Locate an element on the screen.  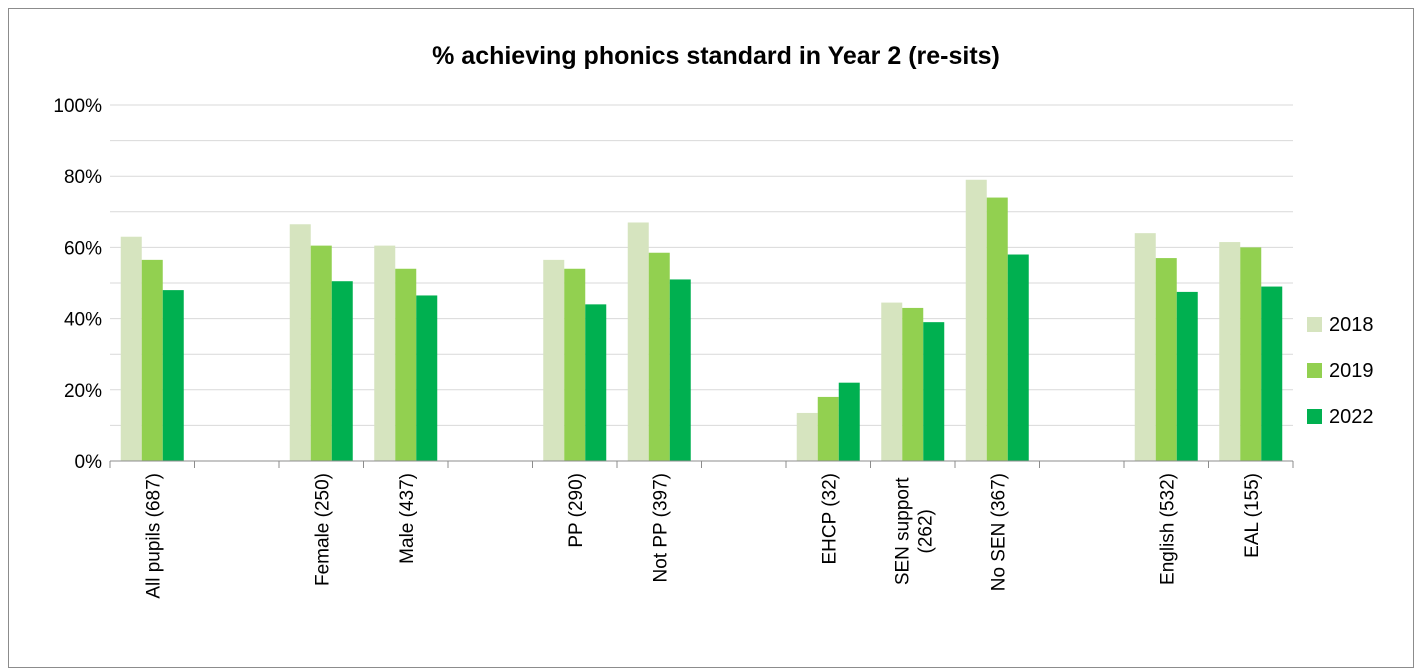
legend: 2018 2019 2022 is located at coordinates (1340, 371).